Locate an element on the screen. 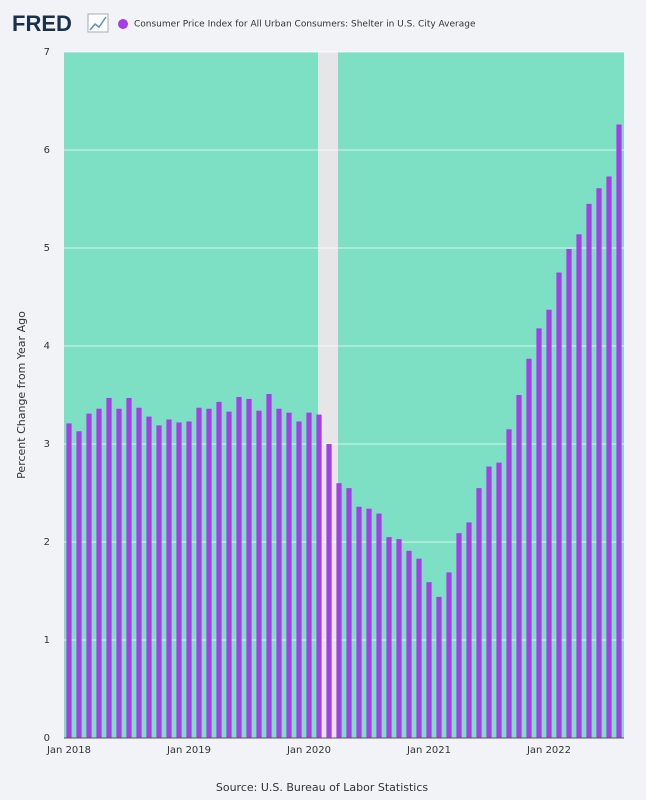  x-tick-label: Jan 2020 is located at coordinates (308, 750).